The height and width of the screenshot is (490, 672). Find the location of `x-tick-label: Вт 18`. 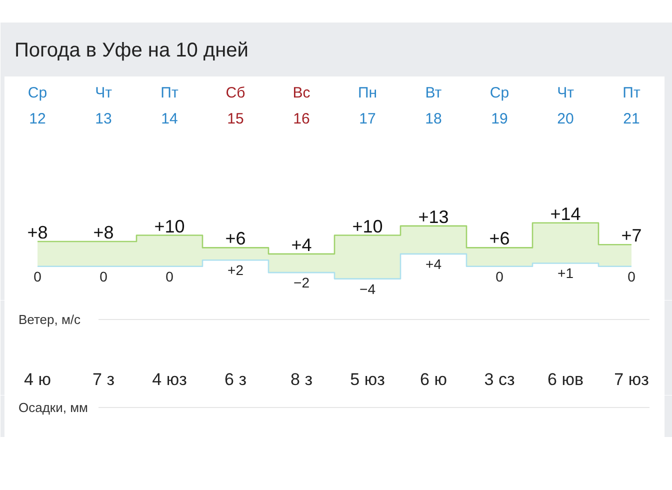

x-tick-label: Вт 18 is located at coordinates (433, 106).